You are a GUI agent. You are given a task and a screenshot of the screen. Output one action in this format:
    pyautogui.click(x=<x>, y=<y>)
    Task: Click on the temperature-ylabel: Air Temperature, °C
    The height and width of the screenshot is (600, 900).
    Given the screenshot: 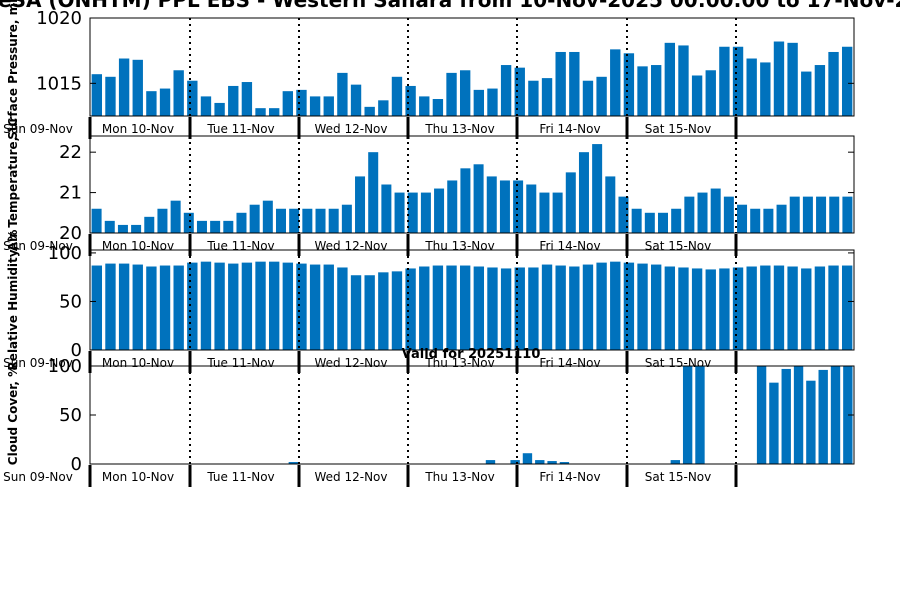 What is the action you would take?
    pyautogui.click(x=13, y=185)
    